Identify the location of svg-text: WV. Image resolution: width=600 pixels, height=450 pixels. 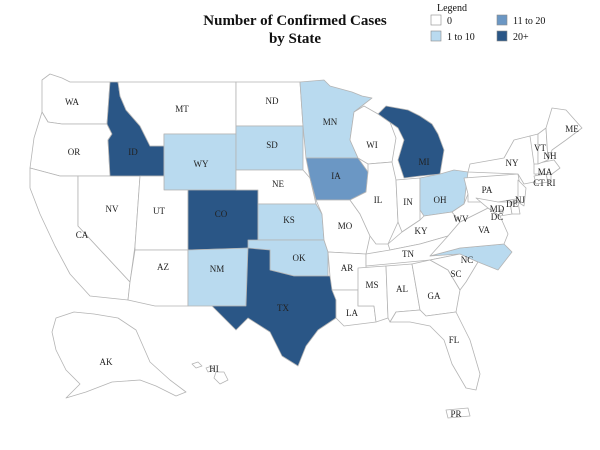
(461, 219).